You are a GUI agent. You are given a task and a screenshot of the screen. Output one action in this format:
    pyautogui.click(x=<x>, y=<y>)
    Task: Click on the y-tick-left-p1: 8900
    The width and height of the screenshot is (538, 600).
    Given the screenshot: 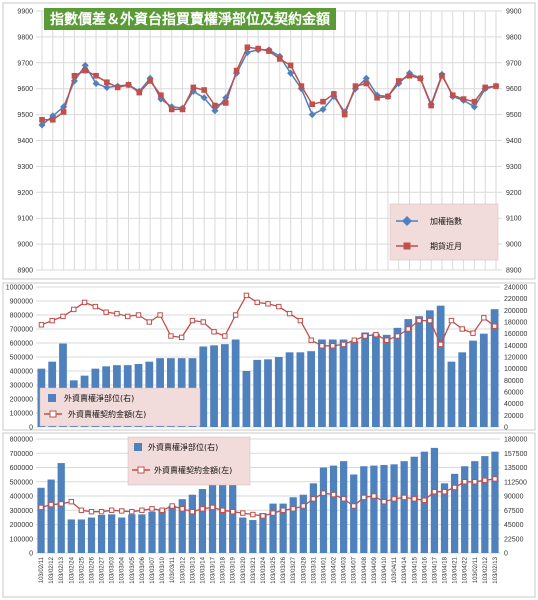 What is the action you would take?
    pyautogui.click(x=25, y=271)
    